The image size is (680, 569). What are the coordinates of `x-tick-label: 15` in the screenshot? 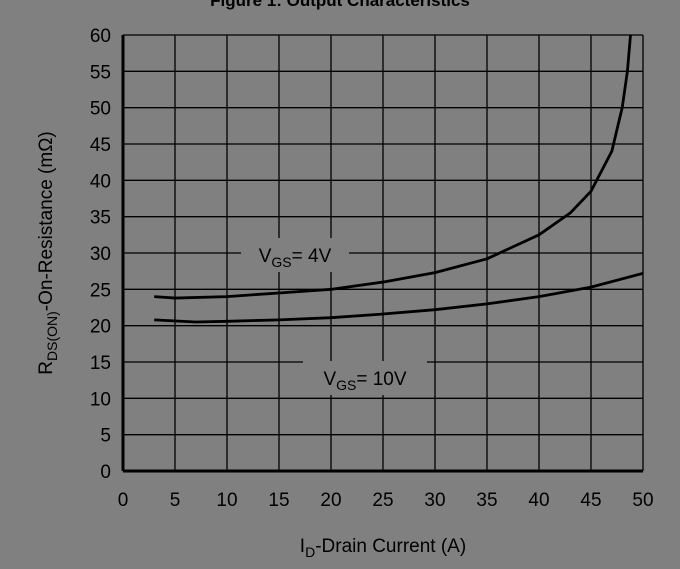 It's located at (278, 500).